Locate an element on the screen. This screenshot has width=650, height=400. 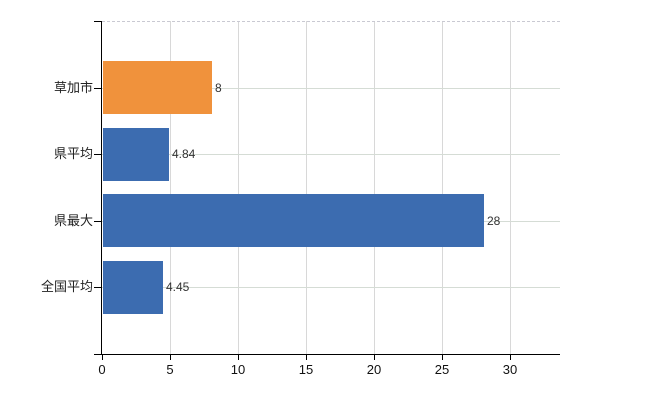
x-axis-tick-label: 0 is located at coordinates (102, 369).